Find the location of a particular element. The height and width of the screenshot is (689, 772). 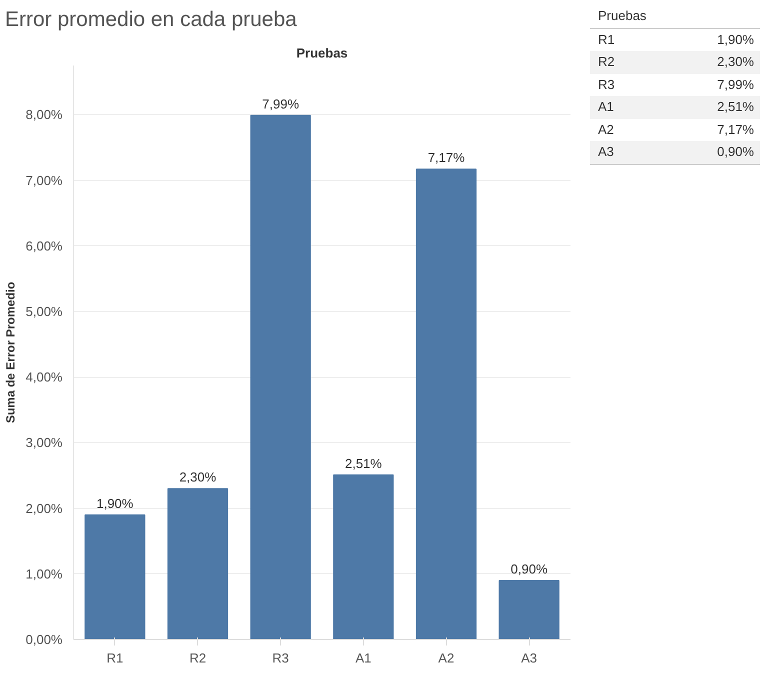

data-label: 7,99% is located at coordinates (281, 104).